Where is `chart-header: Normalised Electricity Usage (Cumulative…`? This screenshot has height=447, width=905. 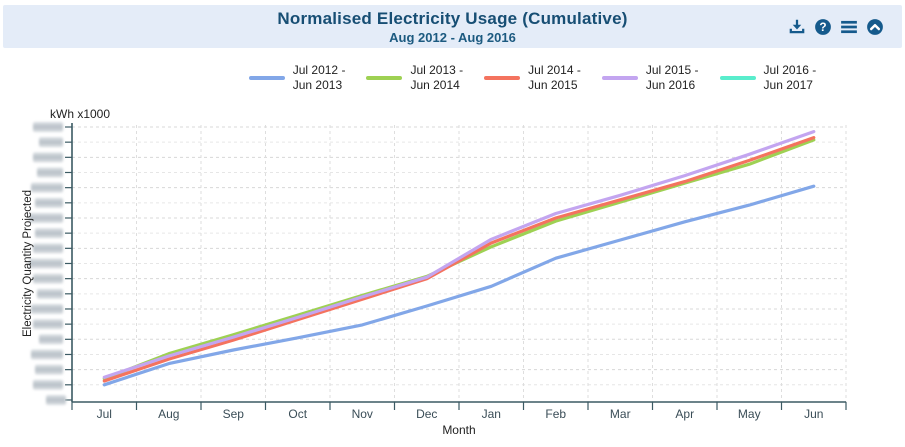
chart-header: Normalised Electricity Usage (Cumulative… is located at coordinates (452, 26).